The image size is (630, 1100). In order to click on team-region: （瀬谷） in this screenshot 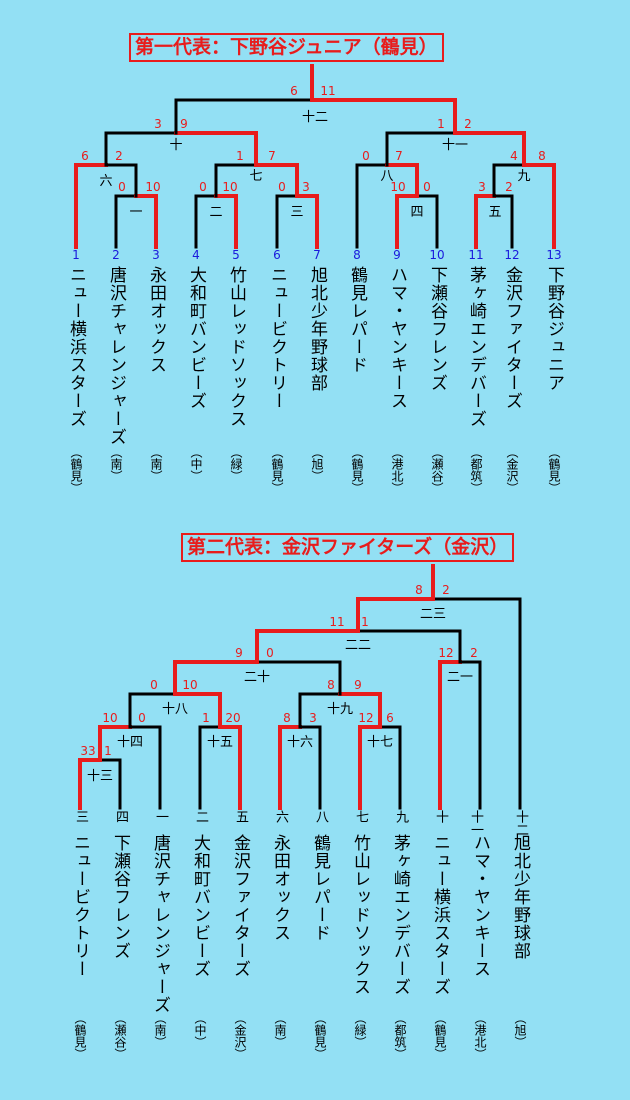, I will do `click(437, 470)`.